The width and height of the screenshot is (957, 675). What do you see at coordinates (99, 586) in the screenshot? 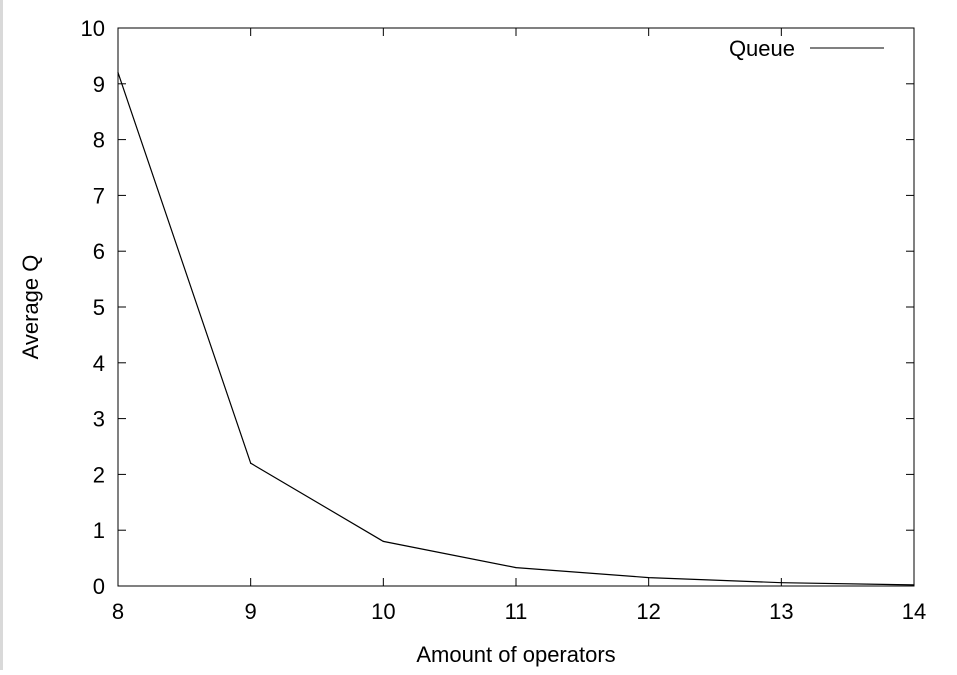
I see `y-tick-label: 0` at bounding box center [99, 586].